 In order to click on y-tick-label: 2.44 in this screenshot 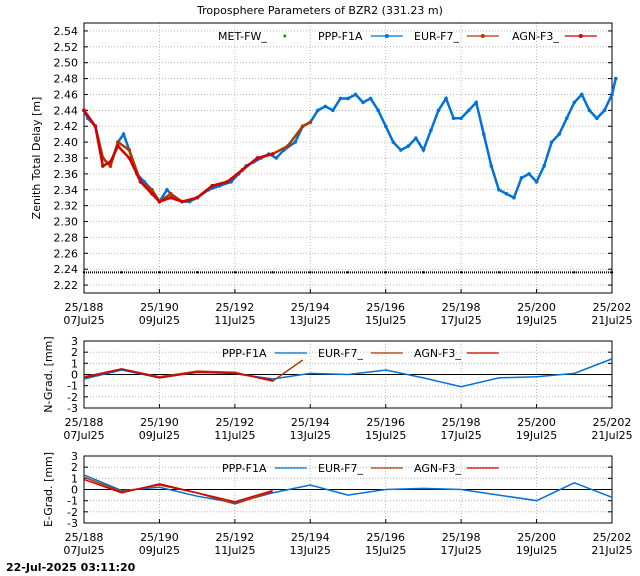, I will do `click(66, 110)`.